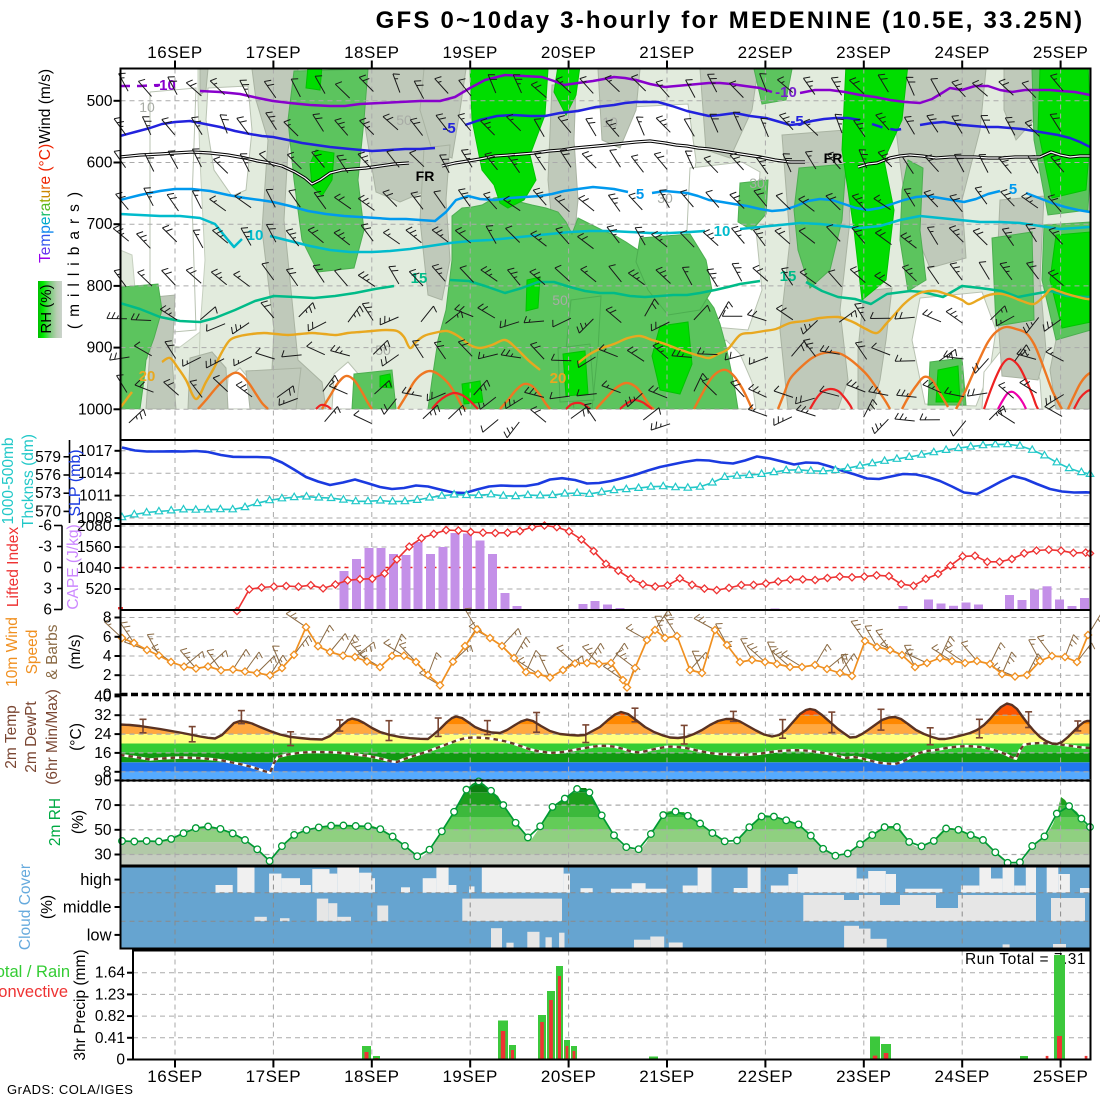 The width and height of the screenshot is (1100, 1105). Describe the element at coordinates (73, 566) in the screenshot. I see `svg-text: CAPE (J/kg)` at that location.